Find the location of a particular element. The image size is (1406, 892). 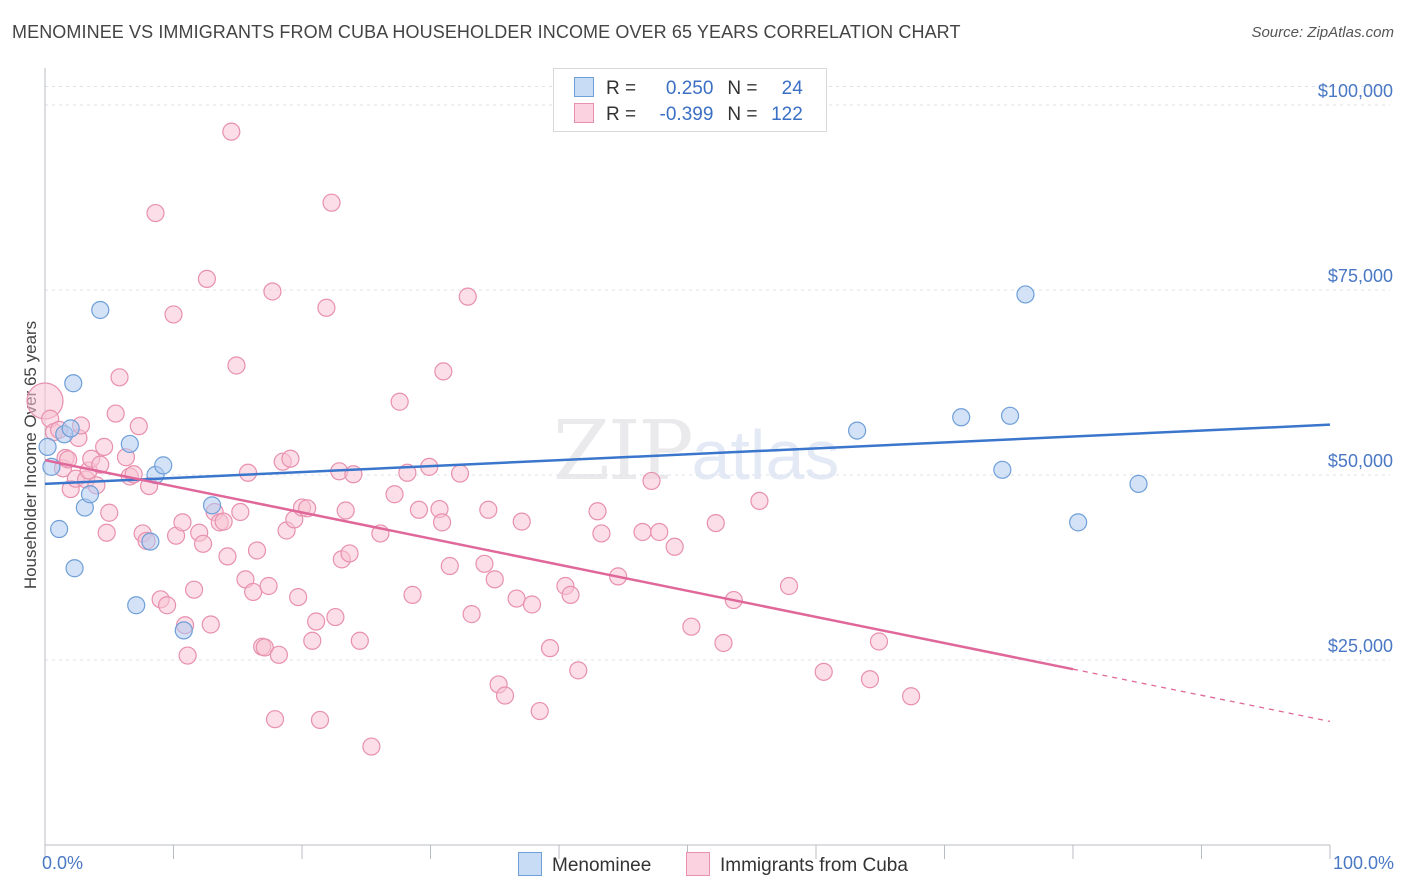

legend-label-menominee: Menominee is located at coordinates (602, 865).